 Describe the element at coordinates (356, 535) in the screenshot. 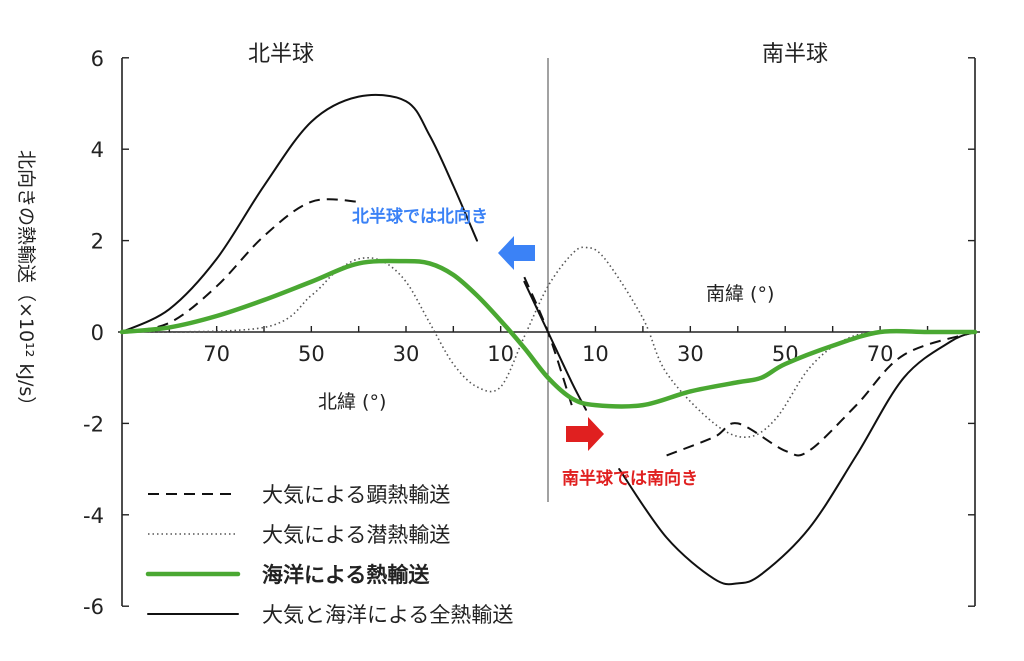

I see `legend-label: 大気による潜熱輸送` at that location.